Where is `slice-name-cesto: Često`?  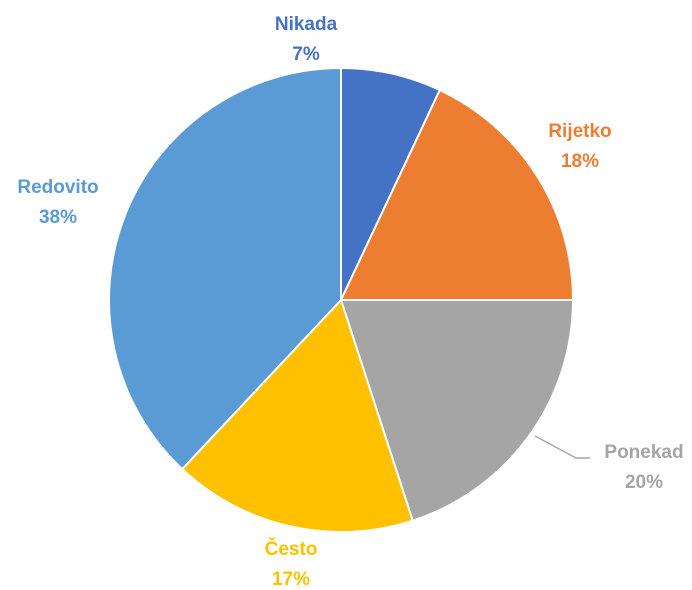
slice-name-cesto: Često is located at coordinates (291, 549).